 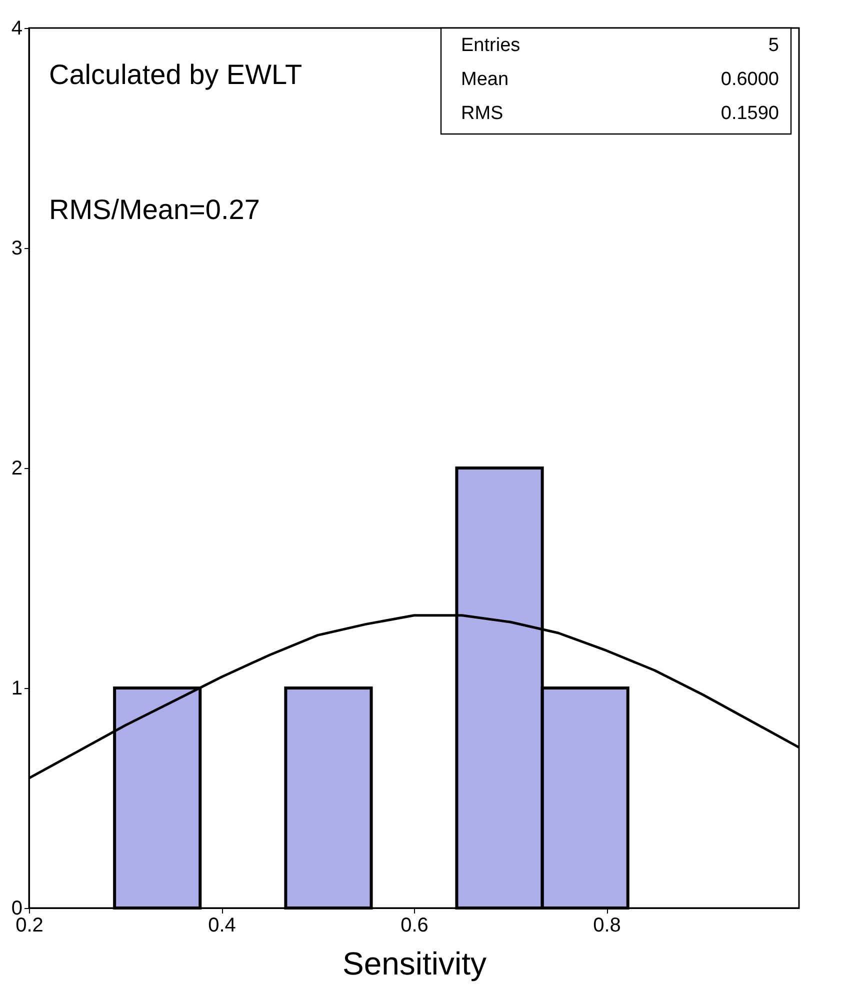 What do you see at coordinates (16, 469) in the screenshot?
I see `y-tick-label: 2` at bounding box center [16, 469].